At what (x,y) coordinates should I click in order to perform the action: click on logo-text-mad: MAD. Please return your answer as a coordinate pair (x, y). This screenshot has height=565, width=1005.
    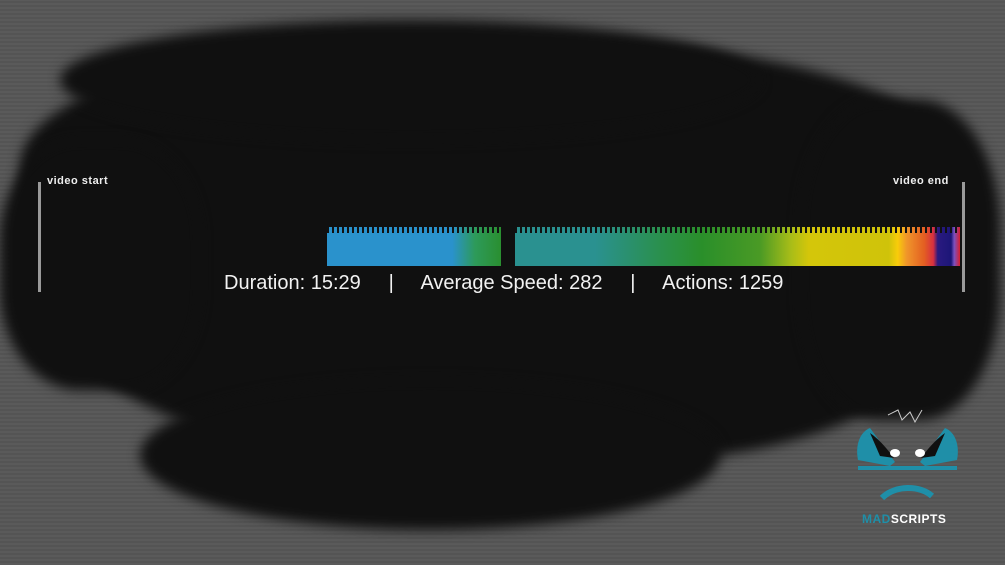
    Looking at the image, I should click on (876, 519).